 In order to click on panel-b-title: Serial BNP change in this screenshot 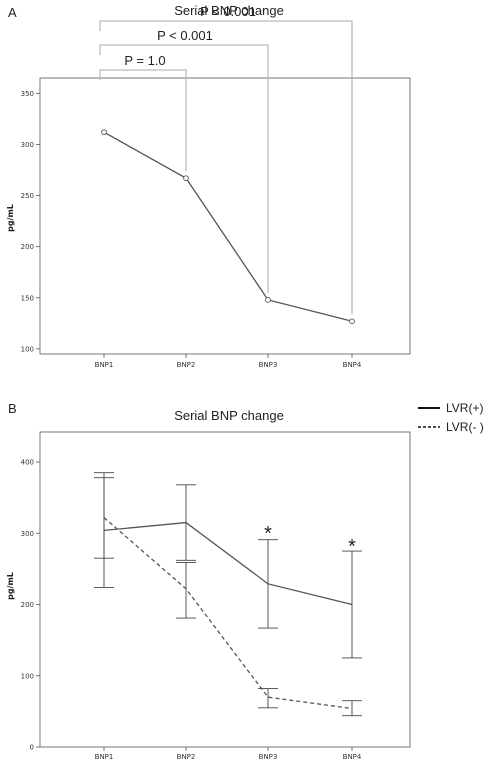, I will do `click(229, 415)`.